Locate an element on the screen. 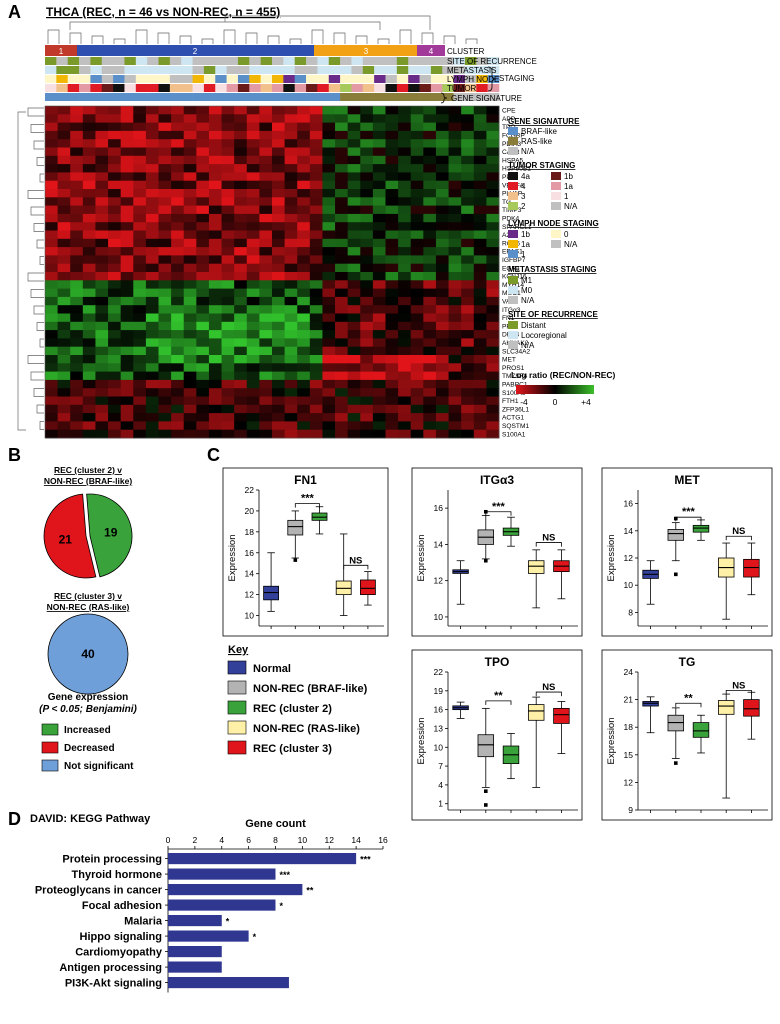  x-tick-label: 16 is located at coordinates (383, 840).